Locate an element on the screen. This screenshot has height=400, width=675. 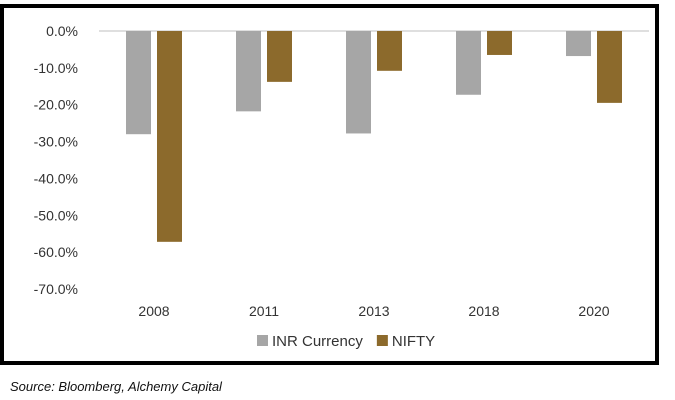
legend-label-inr-currency: INR Currency is located at coordinates (317, 341).